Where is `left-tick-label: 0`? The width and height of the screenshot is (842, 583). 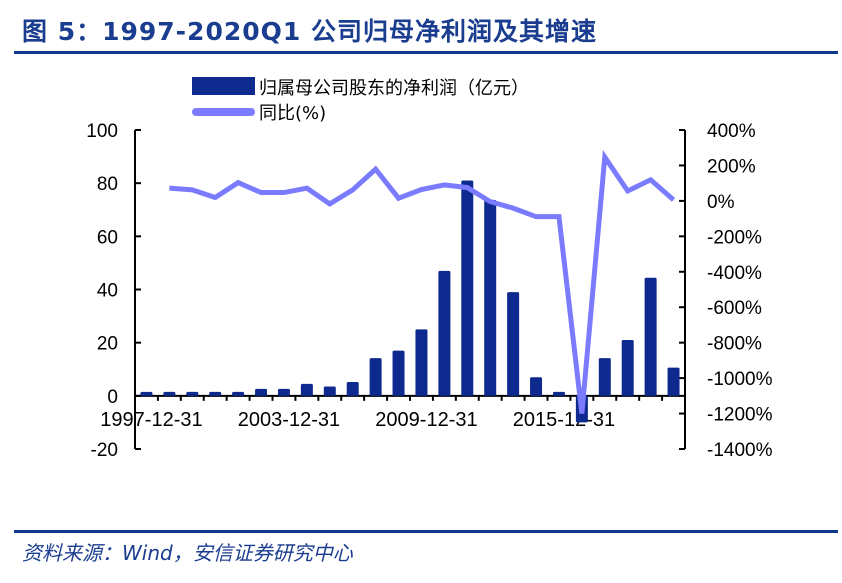
left-tick-label: 0 is located at coordinates (112, 397).